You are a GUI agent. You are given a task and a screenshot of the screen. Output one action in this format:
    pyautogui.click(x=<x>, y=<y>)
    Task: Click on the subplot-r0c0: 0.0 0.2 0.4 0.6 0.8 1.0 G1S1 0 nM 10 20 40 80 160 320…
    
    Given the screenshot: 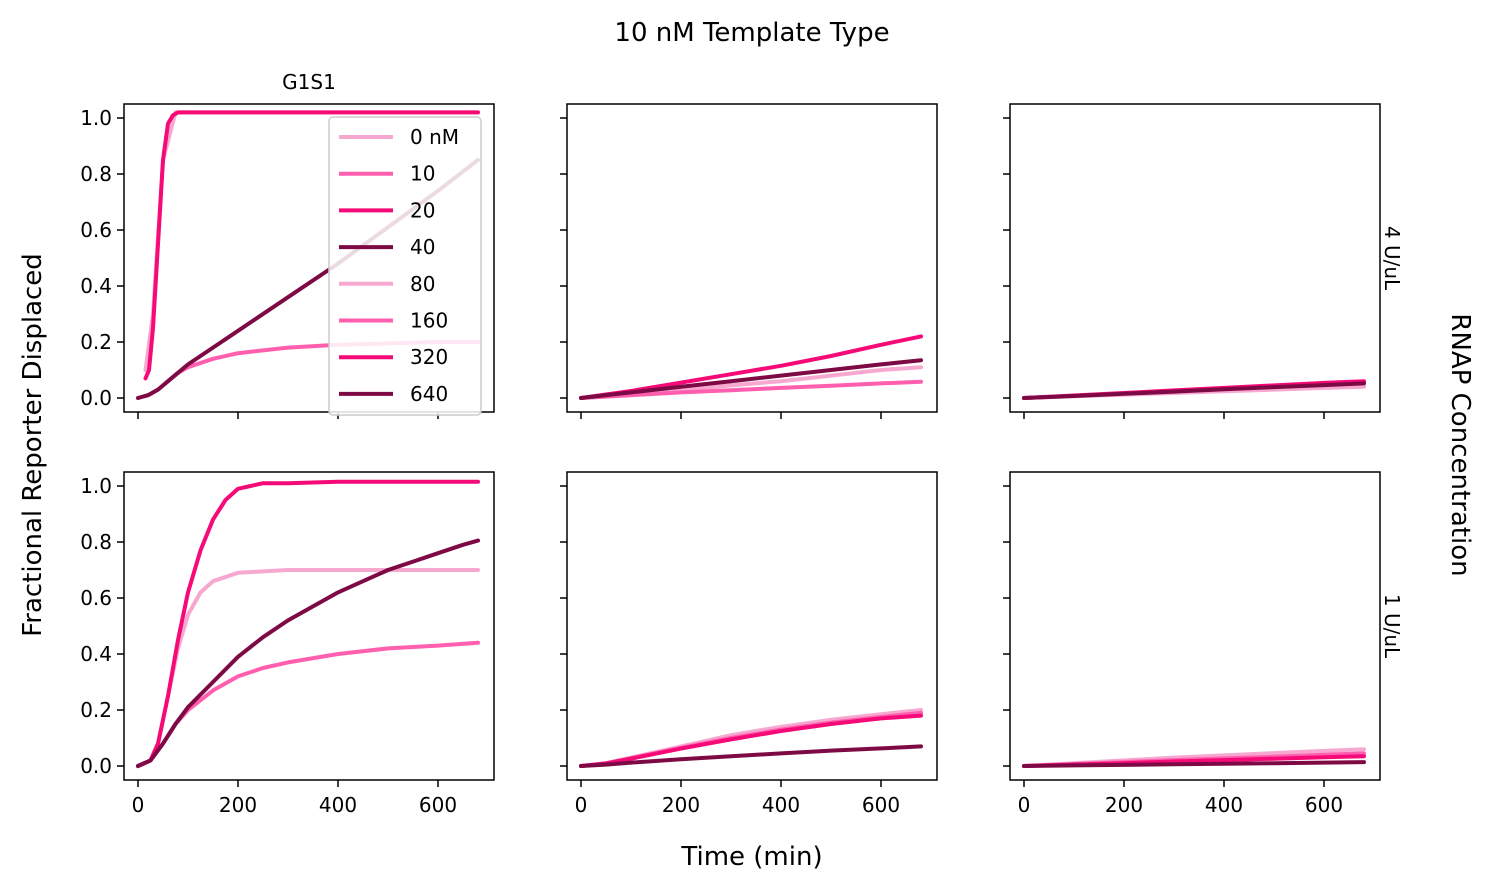 What is the action you would take?
    pyautogui.click(x=287, y=244)
    